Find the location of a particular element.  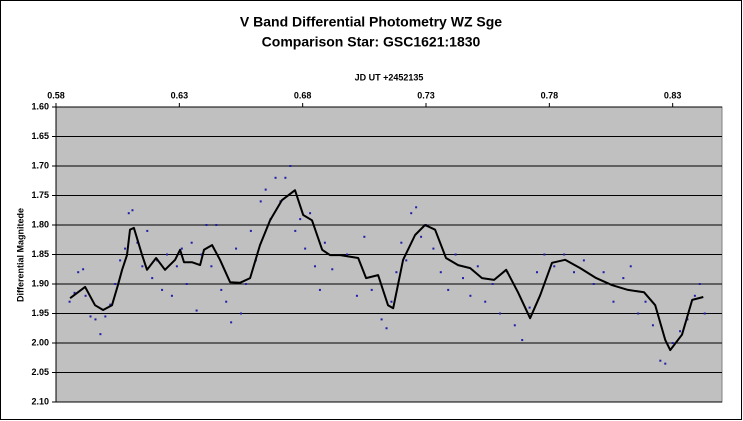

y-tick-label: 1.90 is located at coordinates (40, 283).